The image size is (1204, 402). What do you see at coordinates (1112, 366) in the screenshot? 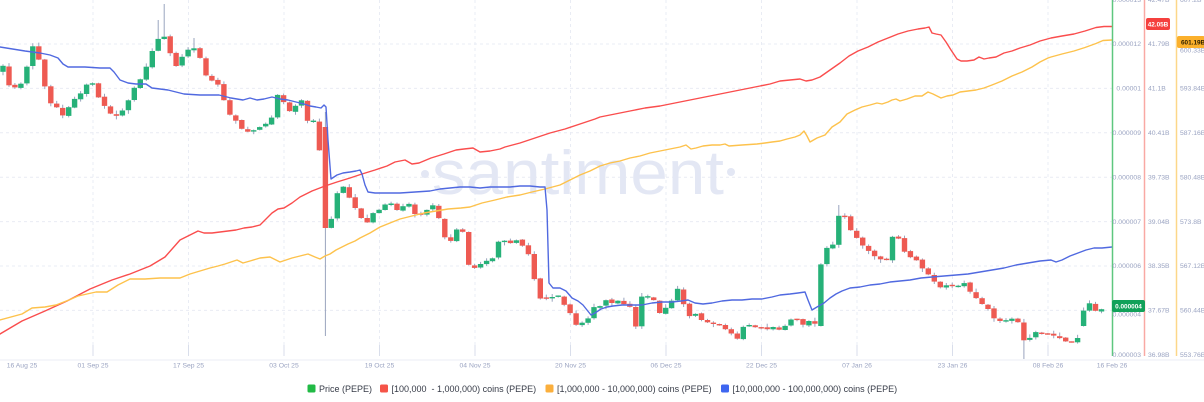
I see `svg-text: 16 Feb 26` at bounding box center [1112, 366].